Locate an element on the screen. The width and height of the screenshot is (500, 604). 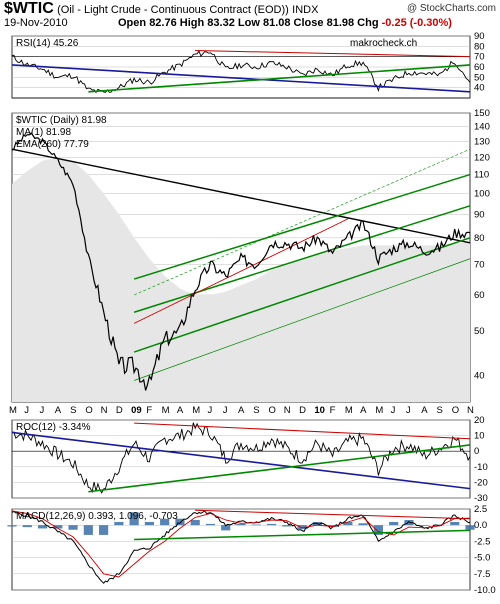
x-label-27: A is located at coordinates (424, 410).